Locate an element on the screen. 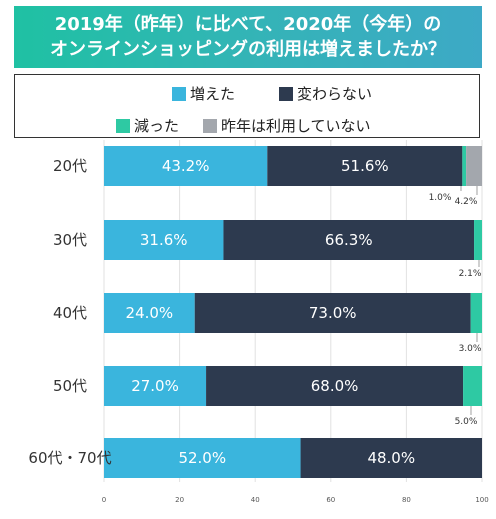 Image resolution: width=496 pixels, height=519 pixels. bar-value-label-0-0: 43.2% is located at coordinates (186, 166).